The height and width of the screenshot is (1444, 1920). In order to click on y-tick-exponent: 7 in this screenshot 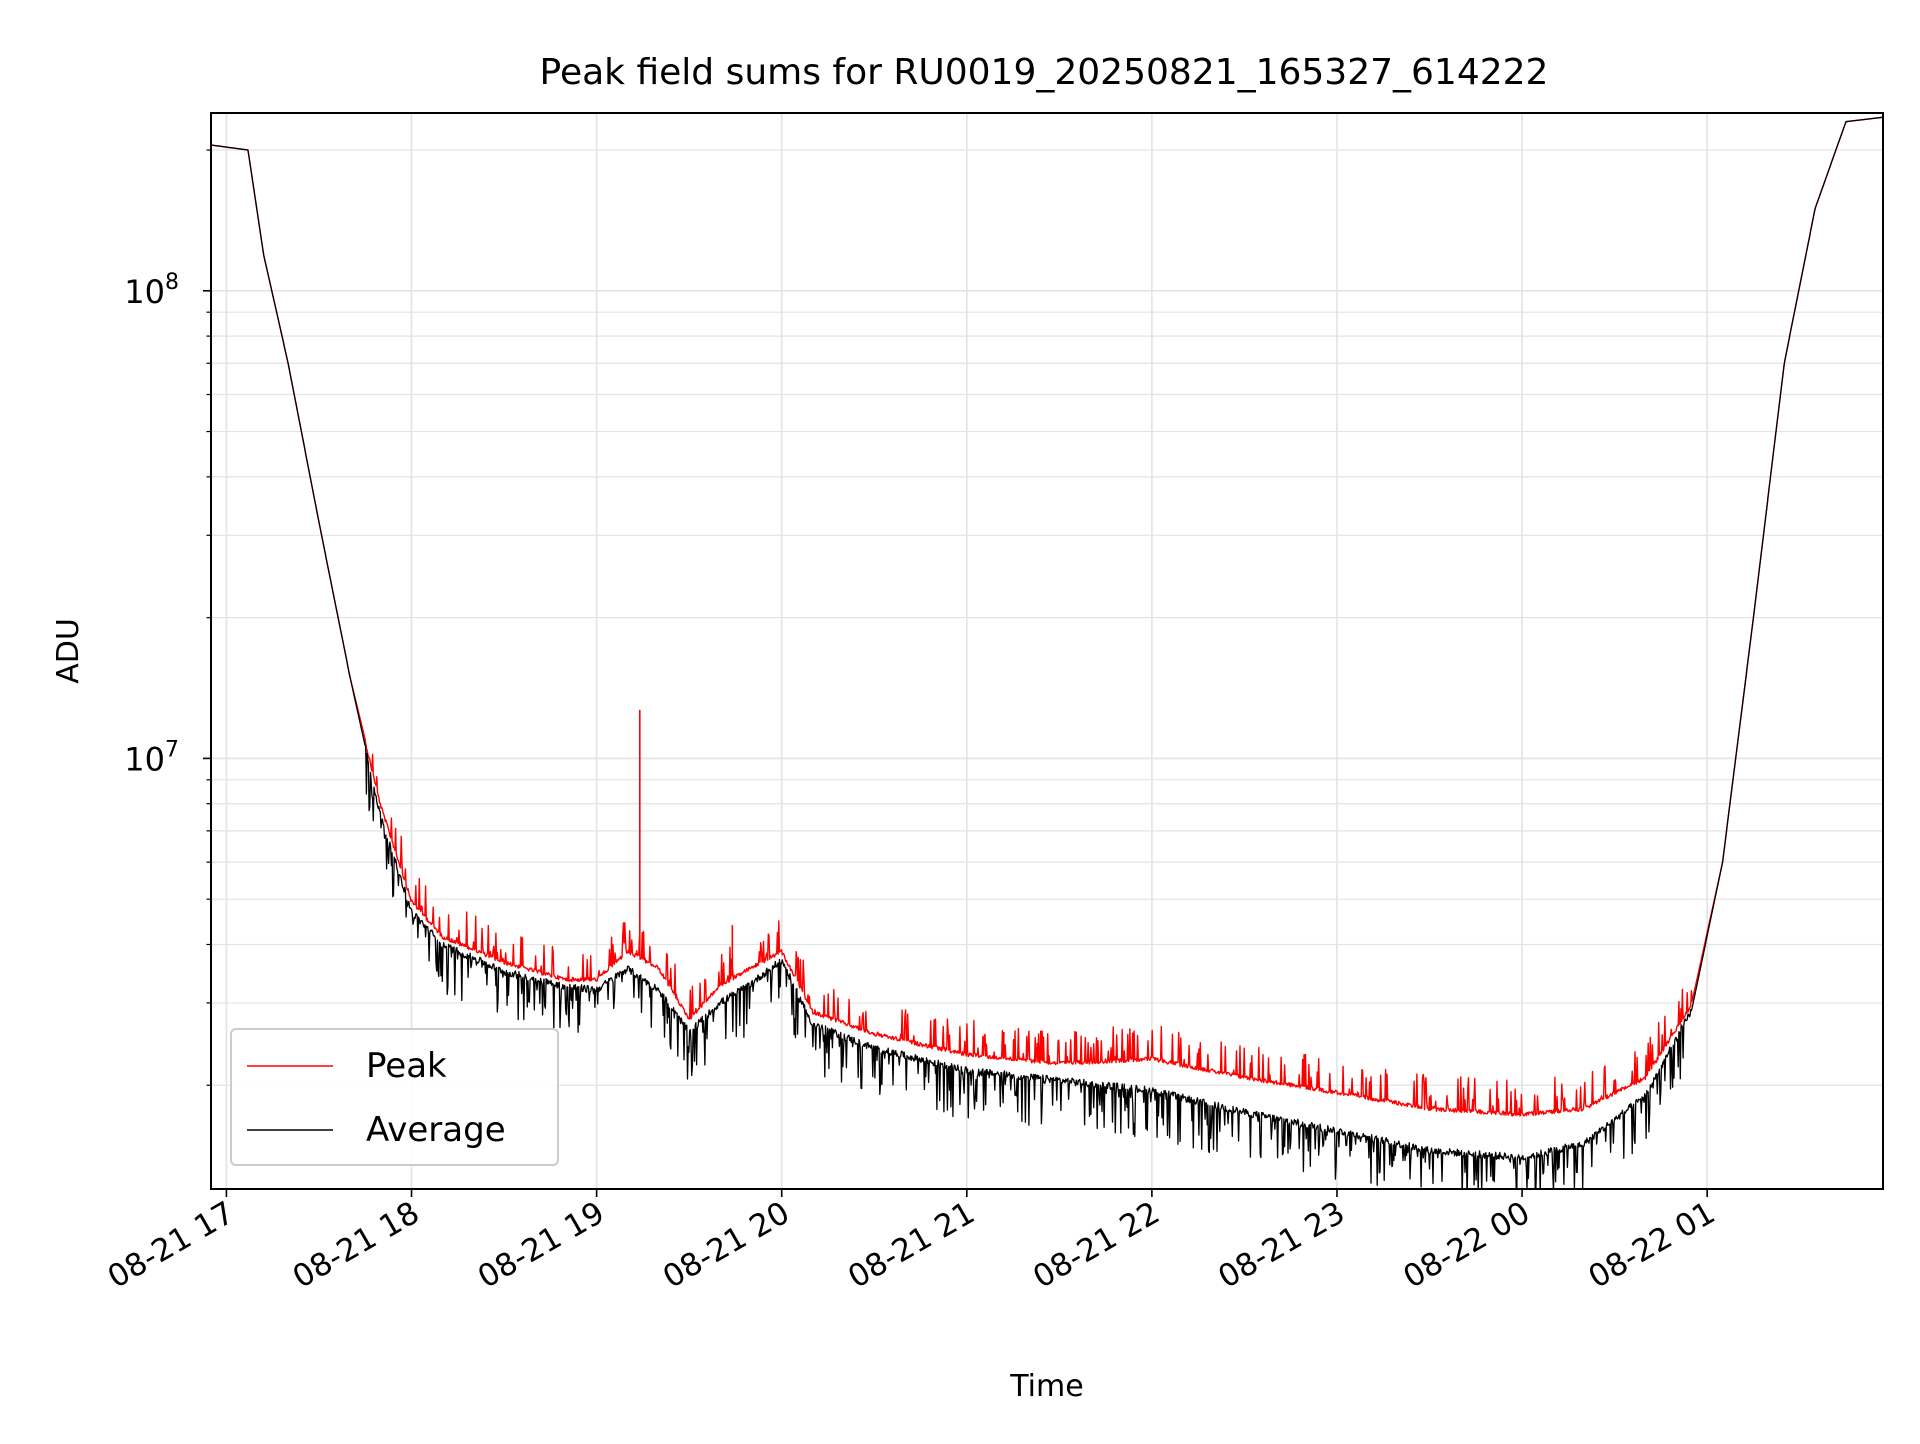, I will do `click(172, 749)`.